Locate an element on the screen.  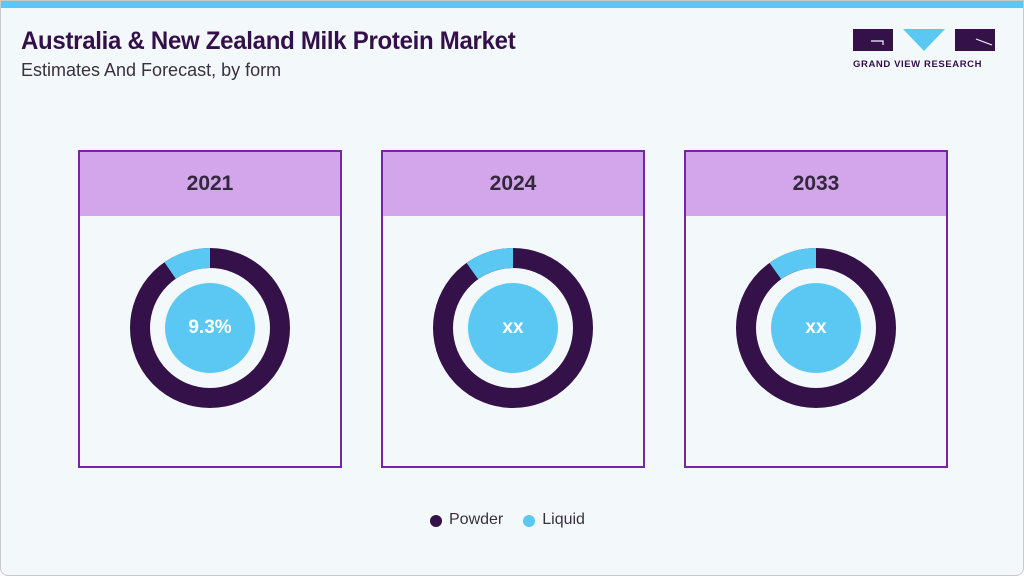
grand-view-research-logo: GRAND VIEW RESEARCH is located at coordinates (924, 51).